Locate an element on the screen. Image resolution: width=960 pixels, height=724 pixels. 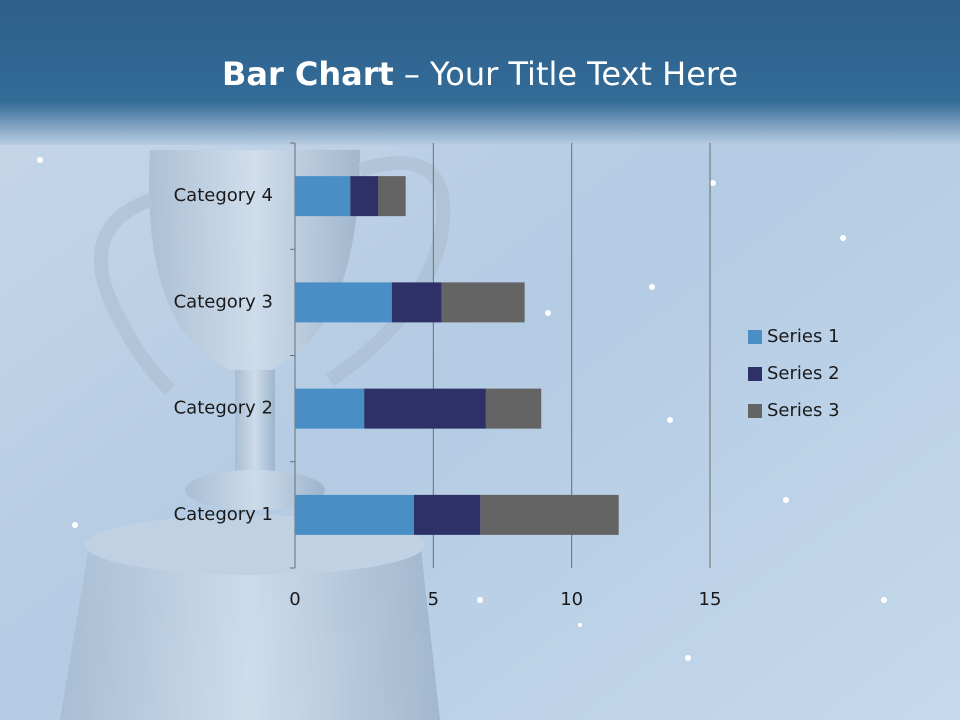
legend-label: Series 1 is located at coordinates (803, 336).